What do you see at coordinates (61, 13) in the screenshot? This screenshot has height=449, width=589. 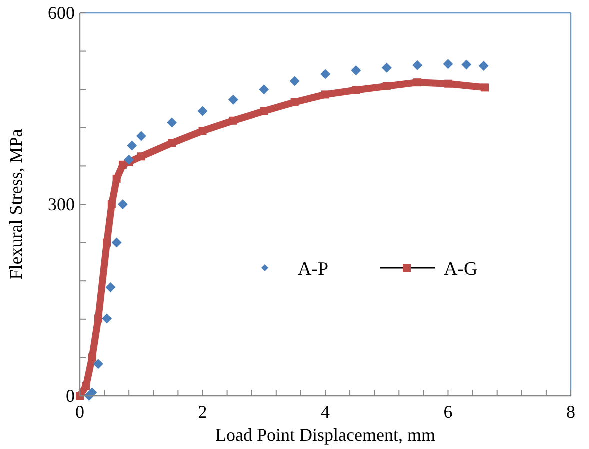 I see `y-tick-label: 600` at bounding box center [61, 13].